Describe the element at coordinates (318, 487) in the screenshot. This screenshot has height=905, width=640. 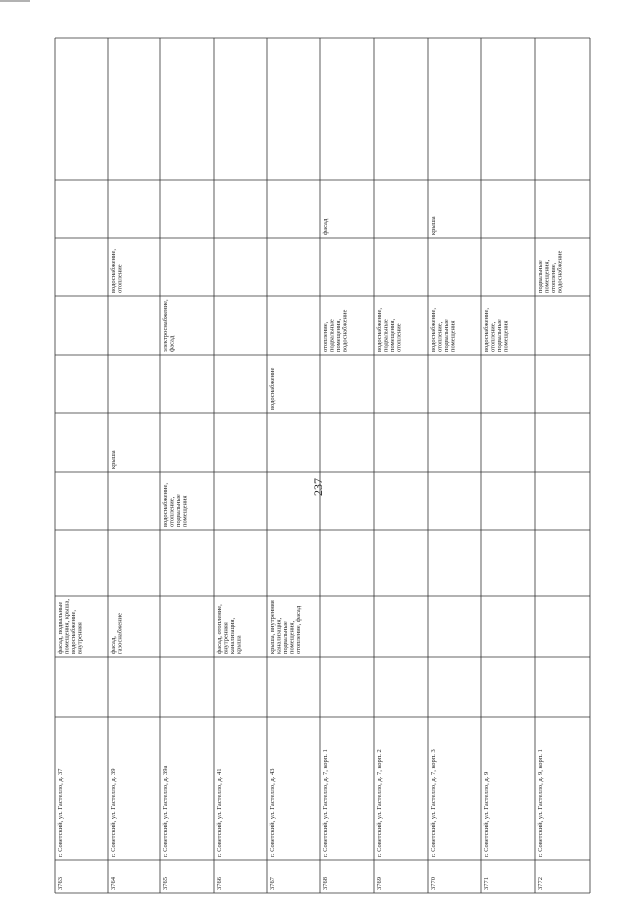
I see `page-number: 237` at that location.